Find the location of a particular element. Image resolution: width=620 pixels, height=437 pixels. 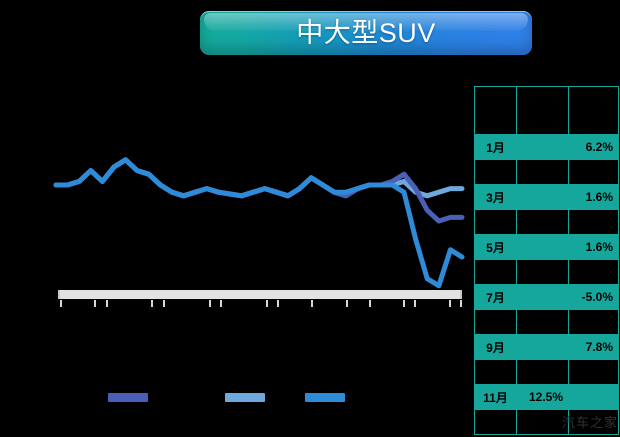

legend-item-series-navy is located at coordinates (130, 397).